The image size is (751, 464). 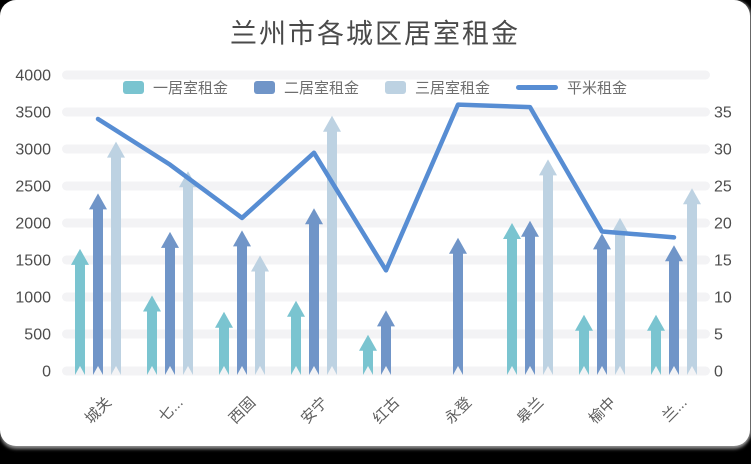 I want to click on y-right-tick-30: 30, so click(x=723, y=150).